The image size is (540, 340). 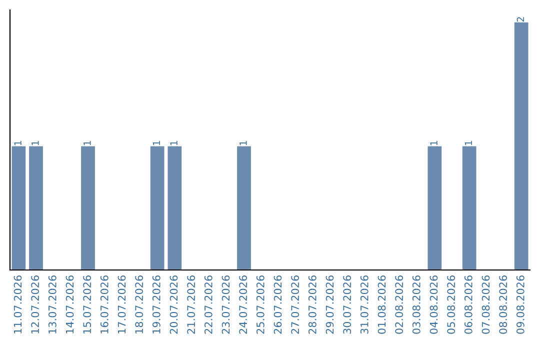 I want to click on x-tick-label: 13.07.2026, so click(x=52, y=305).